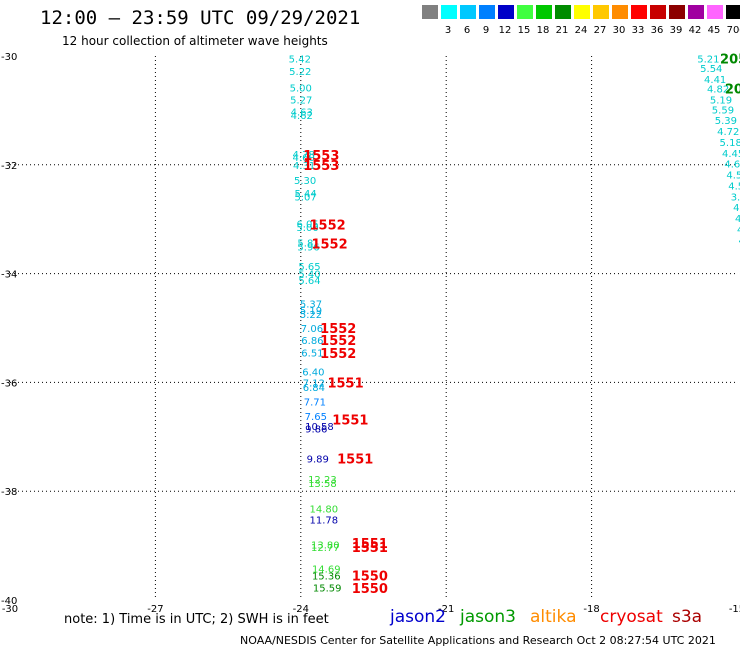 Image resolution: width=740 pixels, height=650 pixels. Describe the element at coordinates (312, 353) in the screenshot. I see `data-point-label: 6.51` at that location.